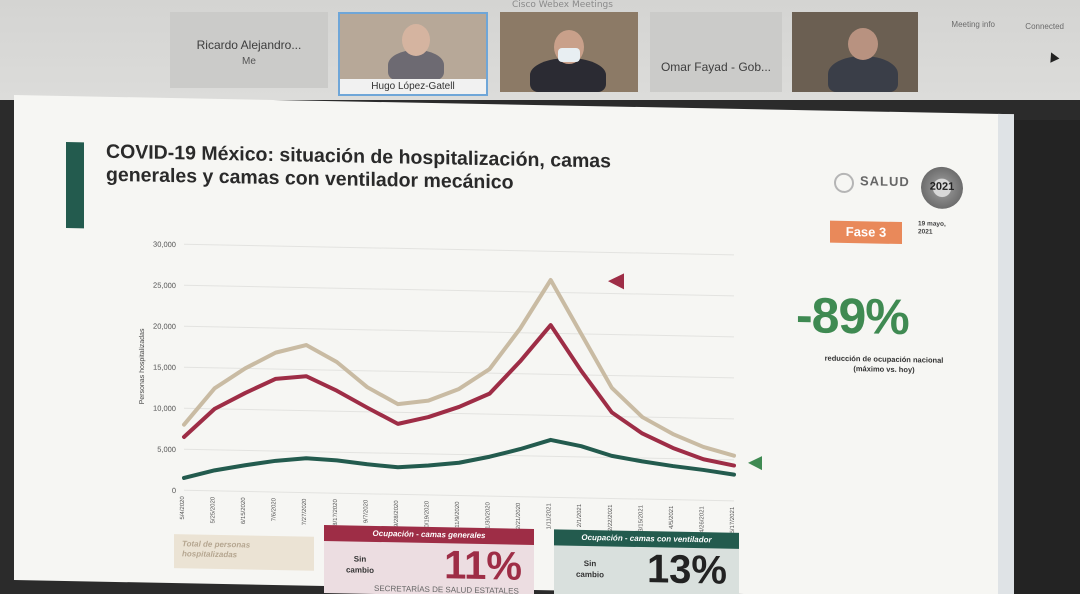 Image resolution: width=1080 pixels, height=594 pixels. What do you see at coordinates (519, 517) in the screenshot?
I see `x-tick-label: 12/21/2020` at bounding box center [519, 517].